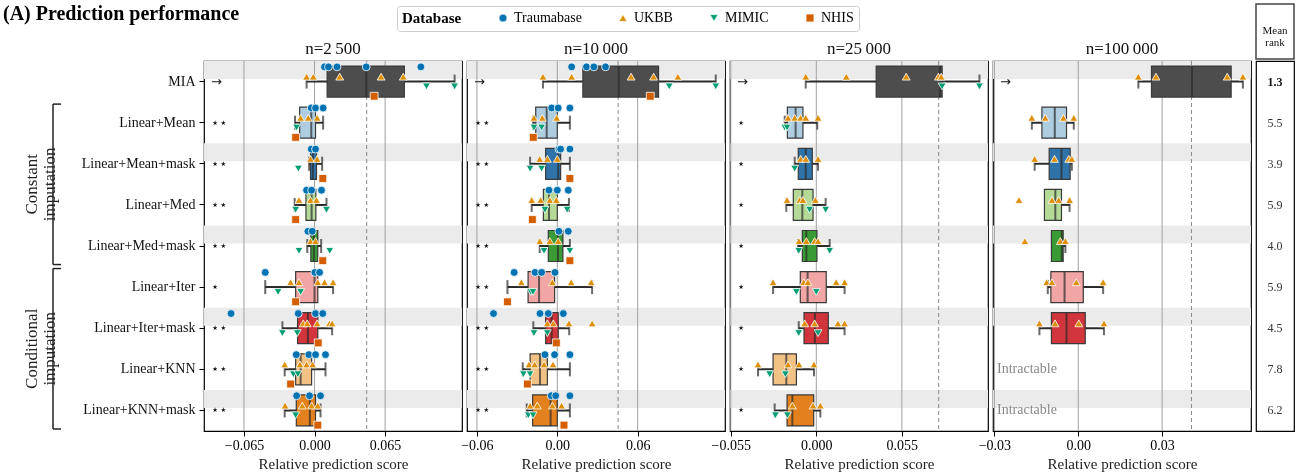 The width and height of the screenshot is (1297, 472). What do you see at coordinates (548, 17) in the screenshot?
I see `legend-label: Traumabase` at bounding box center [548, 17].